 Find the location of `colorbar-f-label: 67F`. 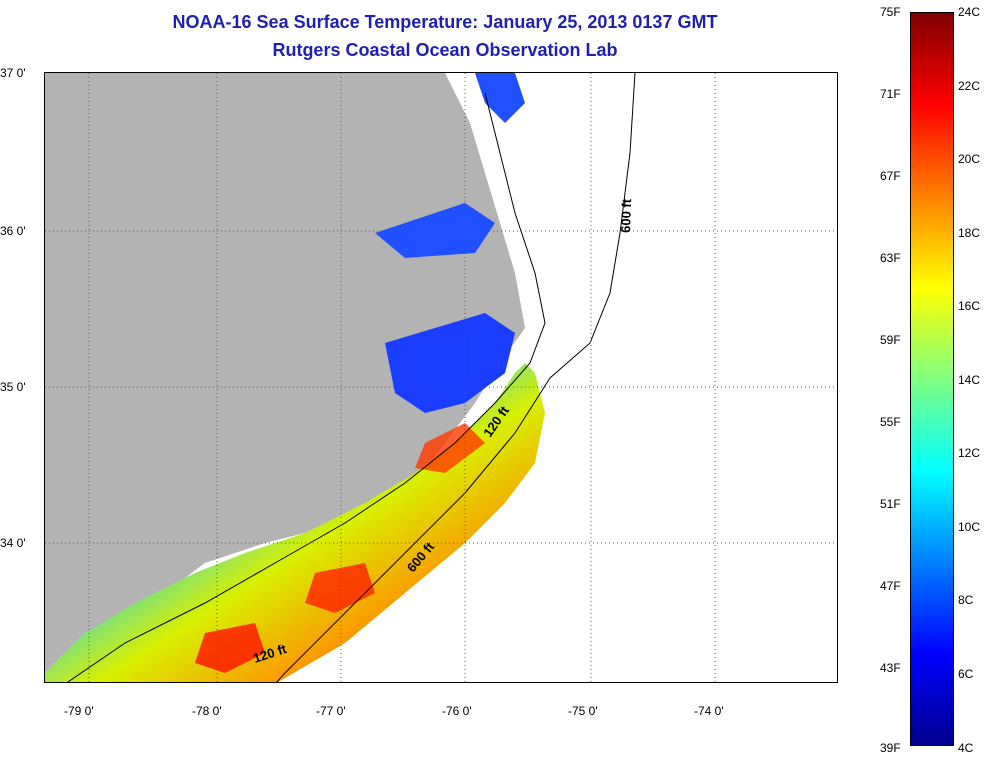

colorbar-f-label: 67F is located at coordinates (890, 176).